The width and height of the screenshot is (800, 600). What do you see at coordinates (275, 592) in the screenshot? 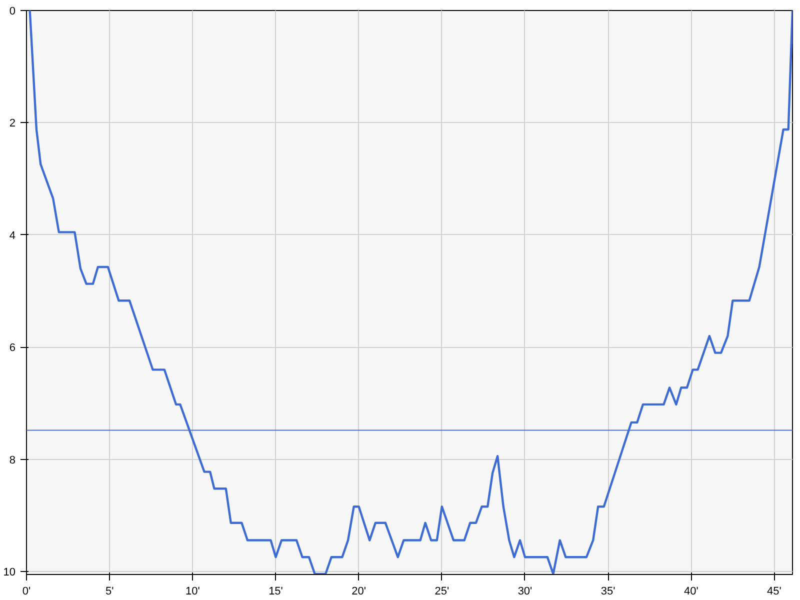
I see `x-tick-label: 15'` at bounding box center [275, 592].